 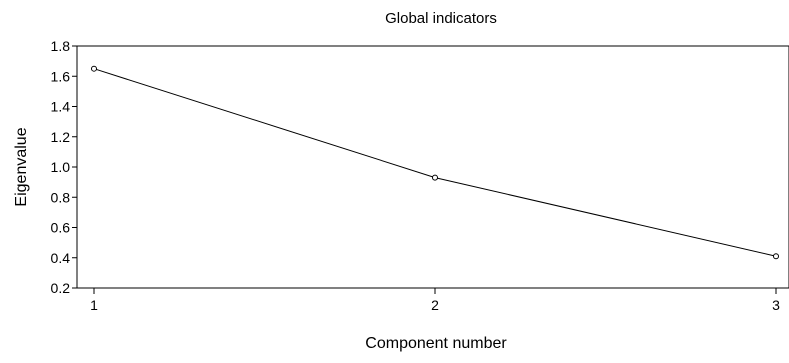 I want to click on y-tick-label: 0.2, so click(x=61, y=288).